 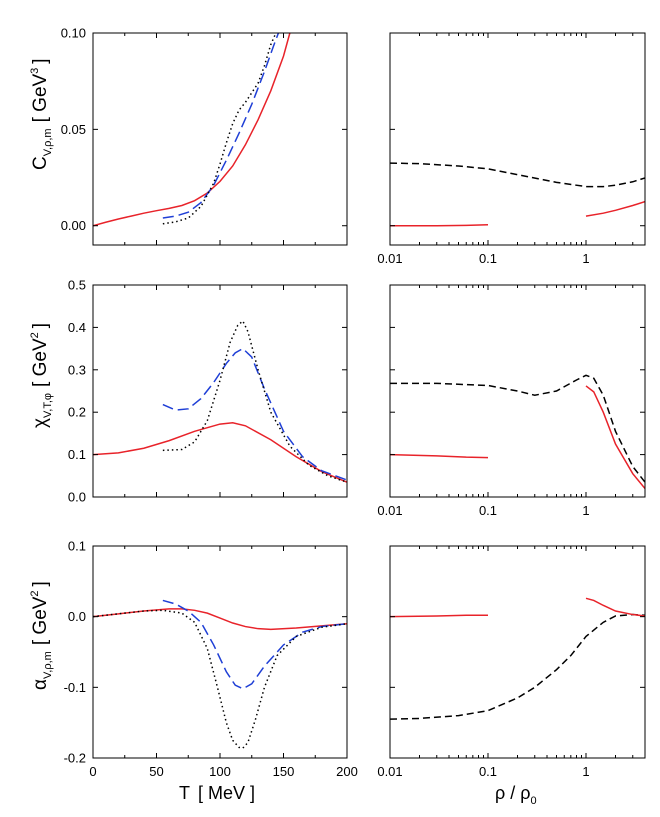 What do you see at coordinates (92, 771) in the screenshot?
I see `xtick-label: 0` at bounding box center [92, 771].